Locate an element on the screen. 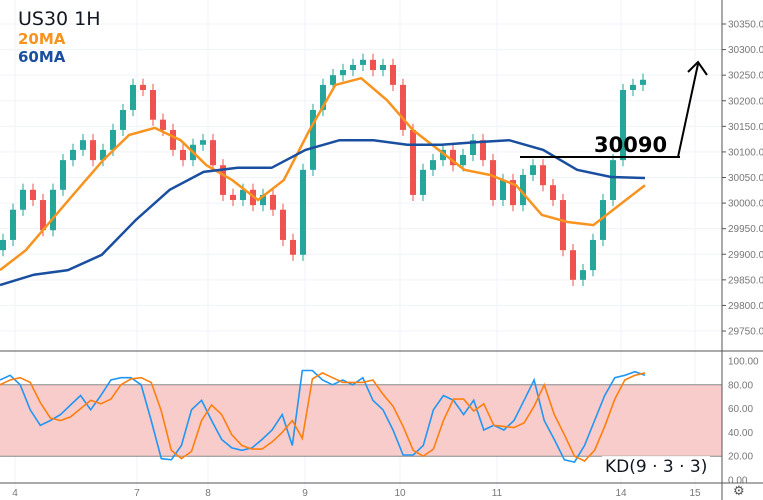 The width and height of the screenshot is (763, 500). price-tick-label: 29750.00 is located at coordinates (745, 332).